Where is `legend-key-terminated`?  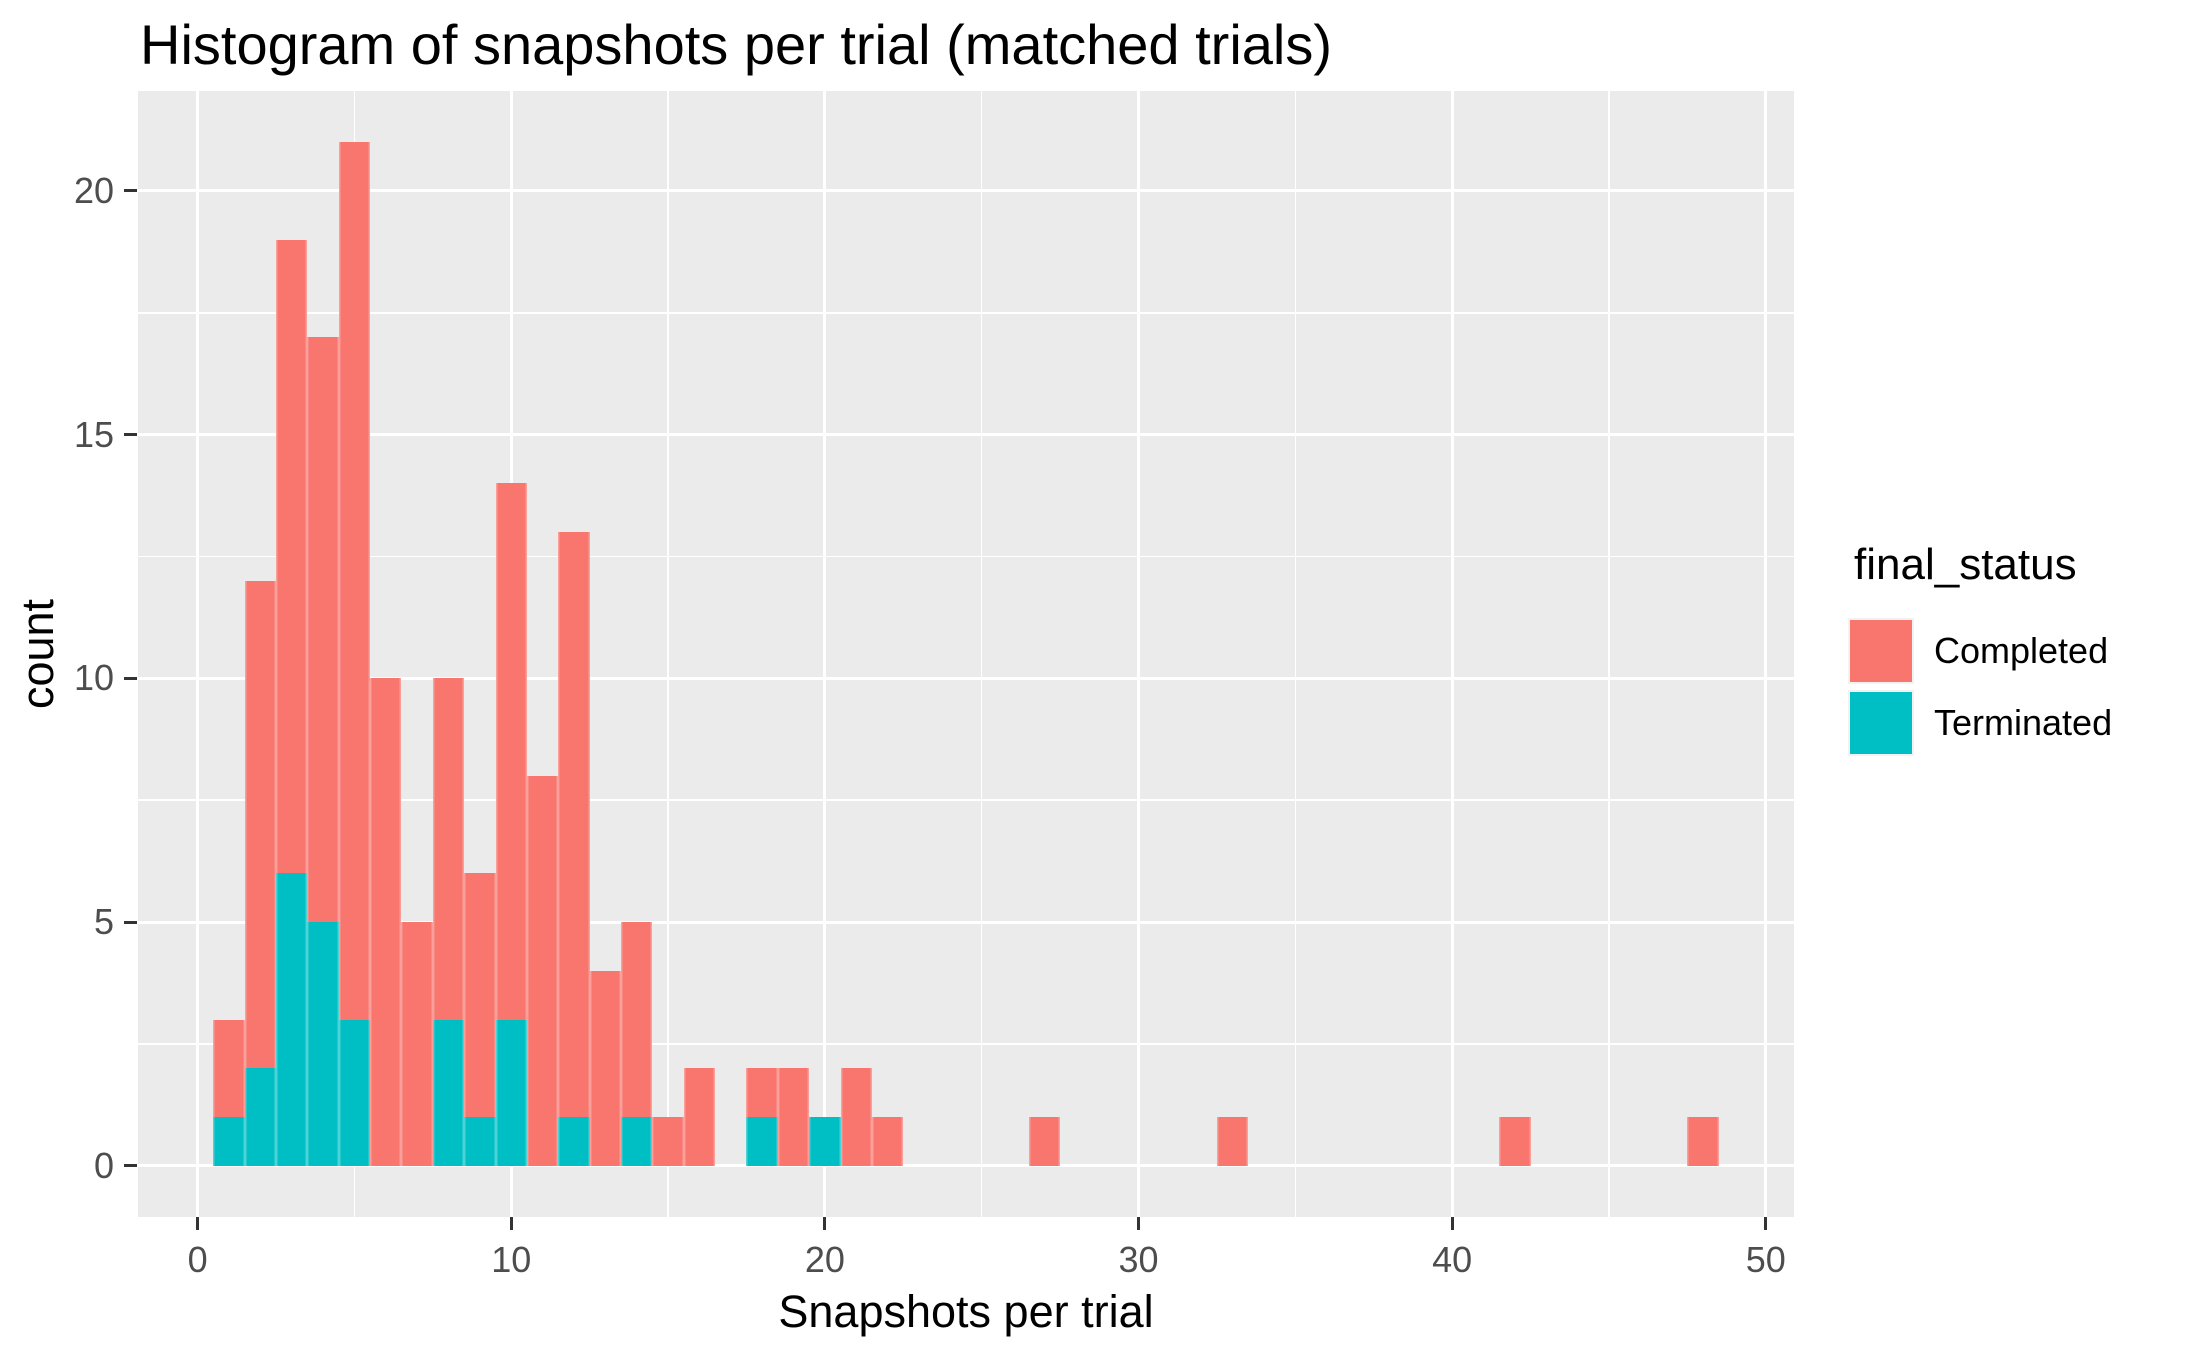 legend-key-terminated is located at coordinates (1881, 723).